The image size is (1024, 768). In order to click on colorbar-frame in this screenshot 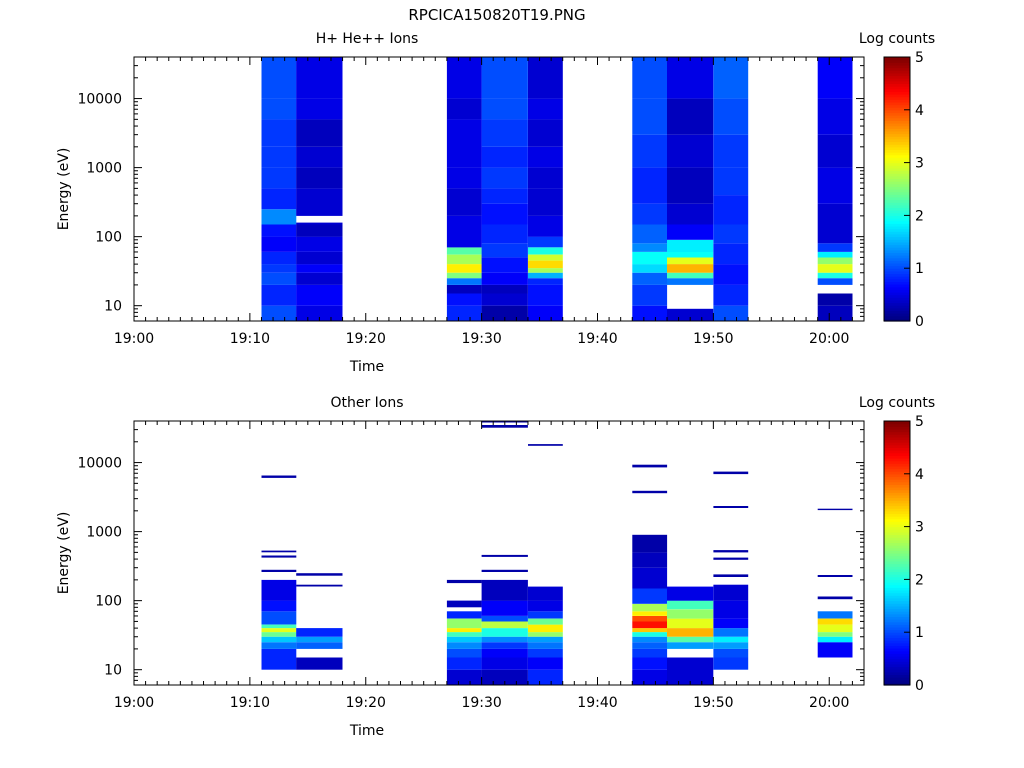, I will do `click(897, 553)`.